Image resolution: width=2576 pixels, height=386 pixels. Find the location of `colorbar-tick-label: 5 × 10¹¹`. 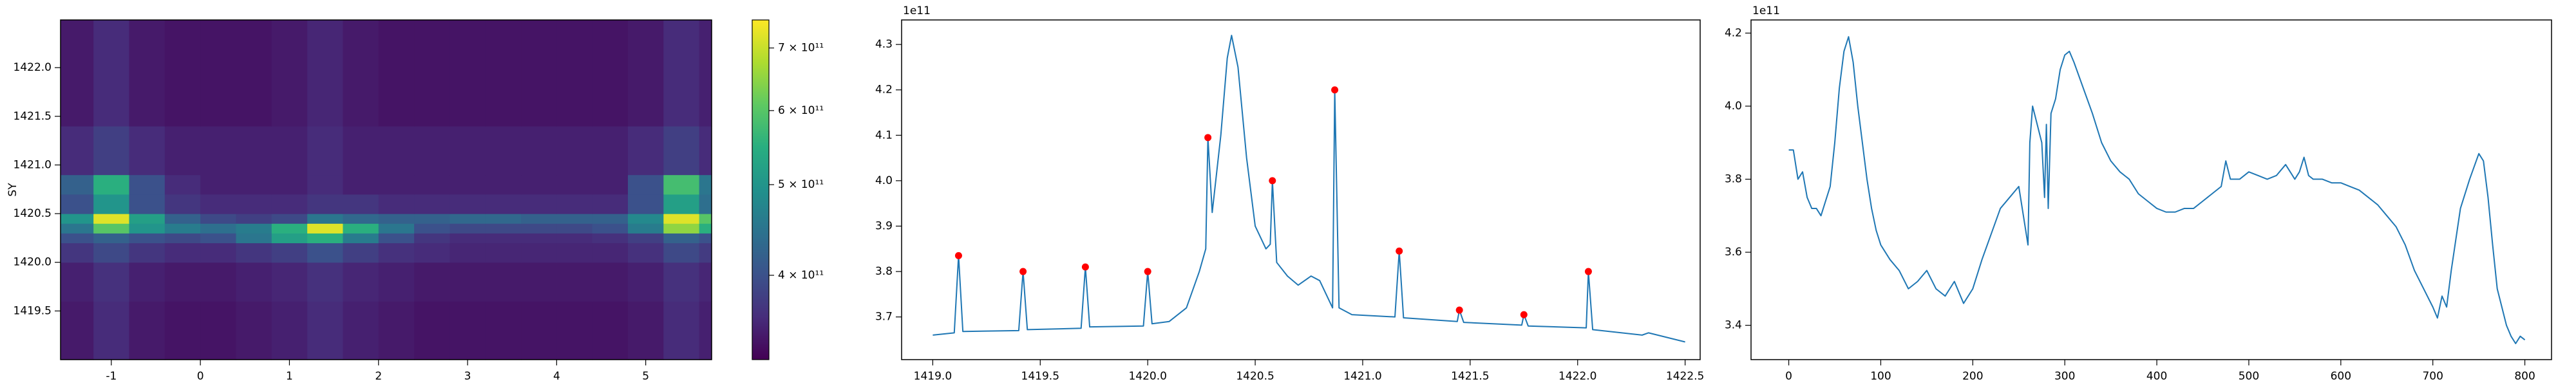

colorbar-tick-label: 5 × 10¹¹ is located at coordinates (801, 184).